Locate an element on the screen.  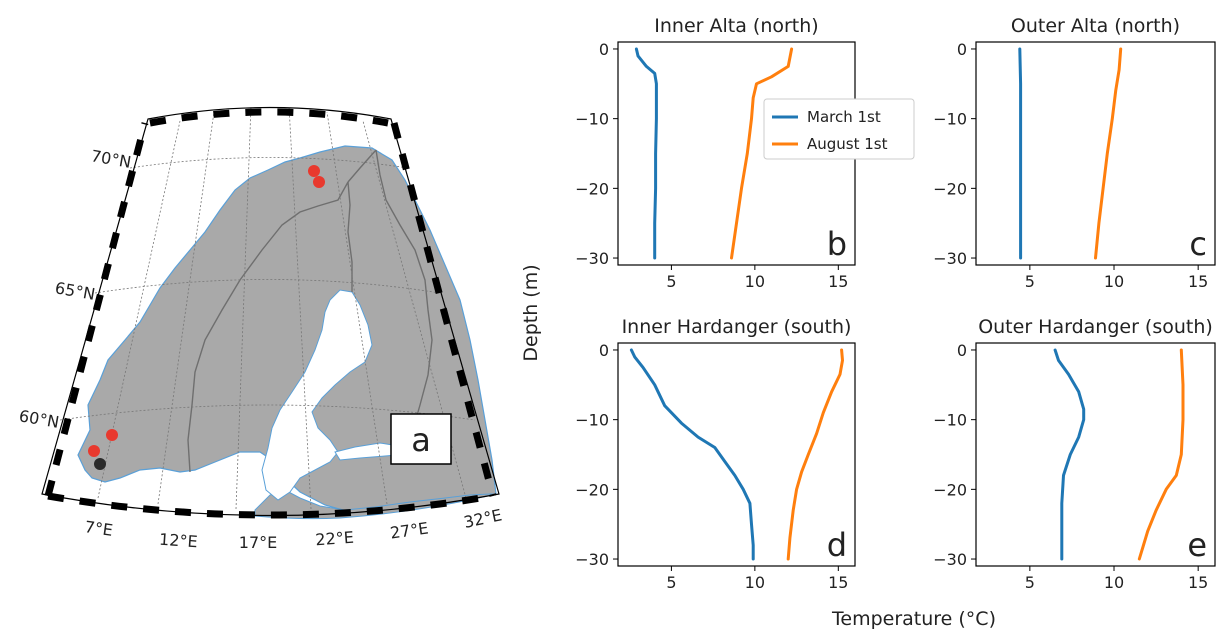
lon-label-22e: 22°E is located at coordinates (335, 539).